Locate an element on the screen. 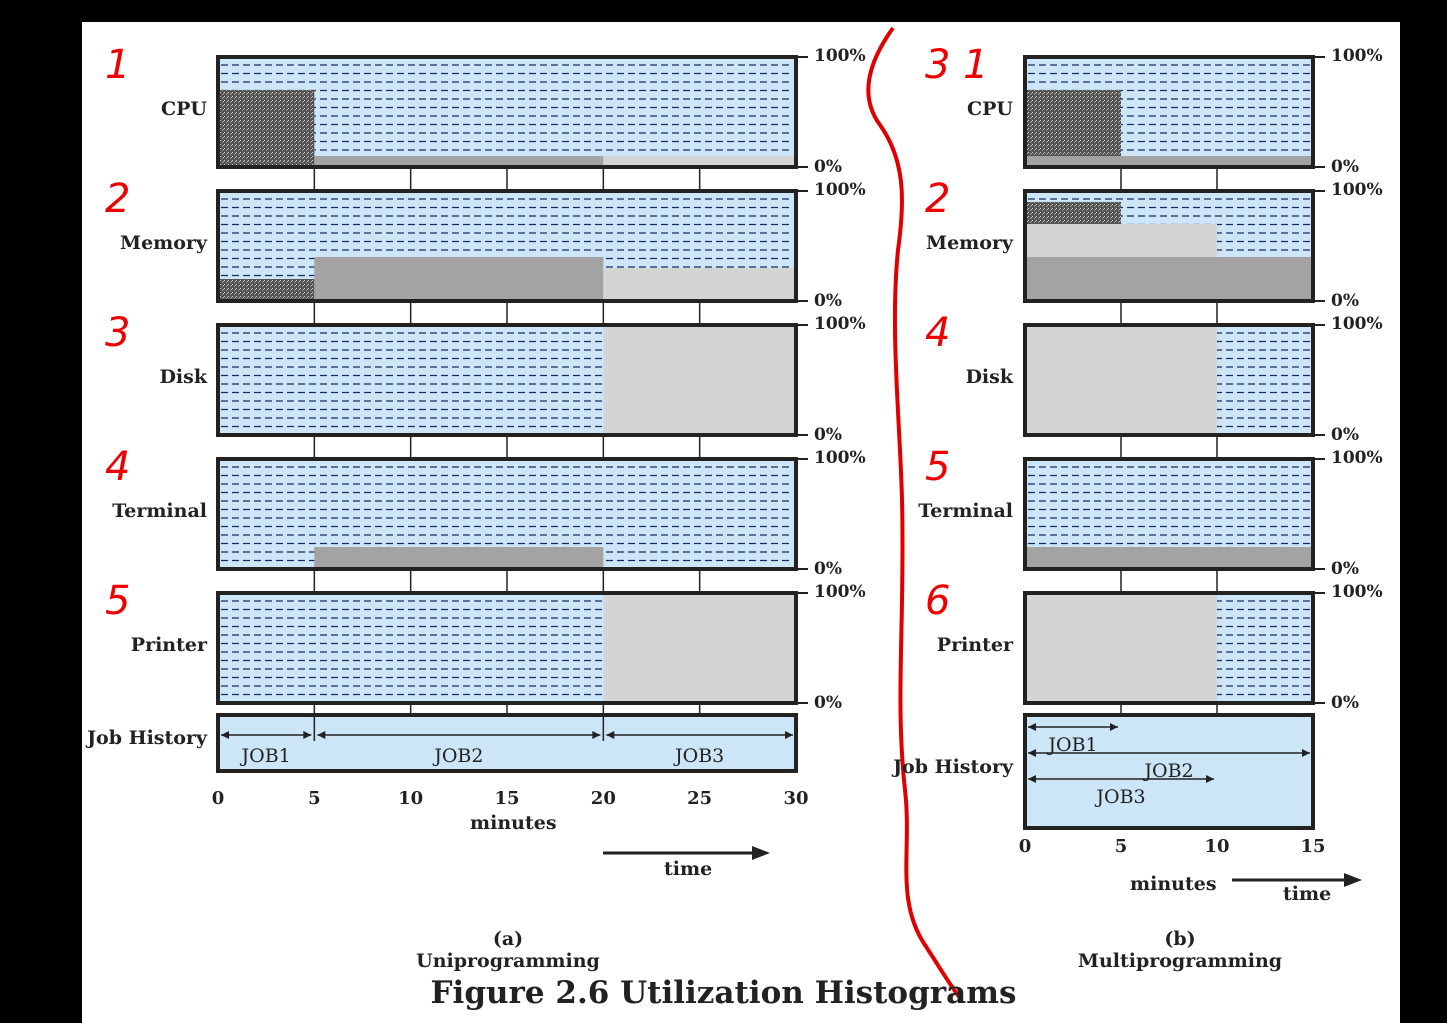 This screenshot has height=1023, width=1447. panel-a-job-history-label: Job History is located at coordinates (147, 738).